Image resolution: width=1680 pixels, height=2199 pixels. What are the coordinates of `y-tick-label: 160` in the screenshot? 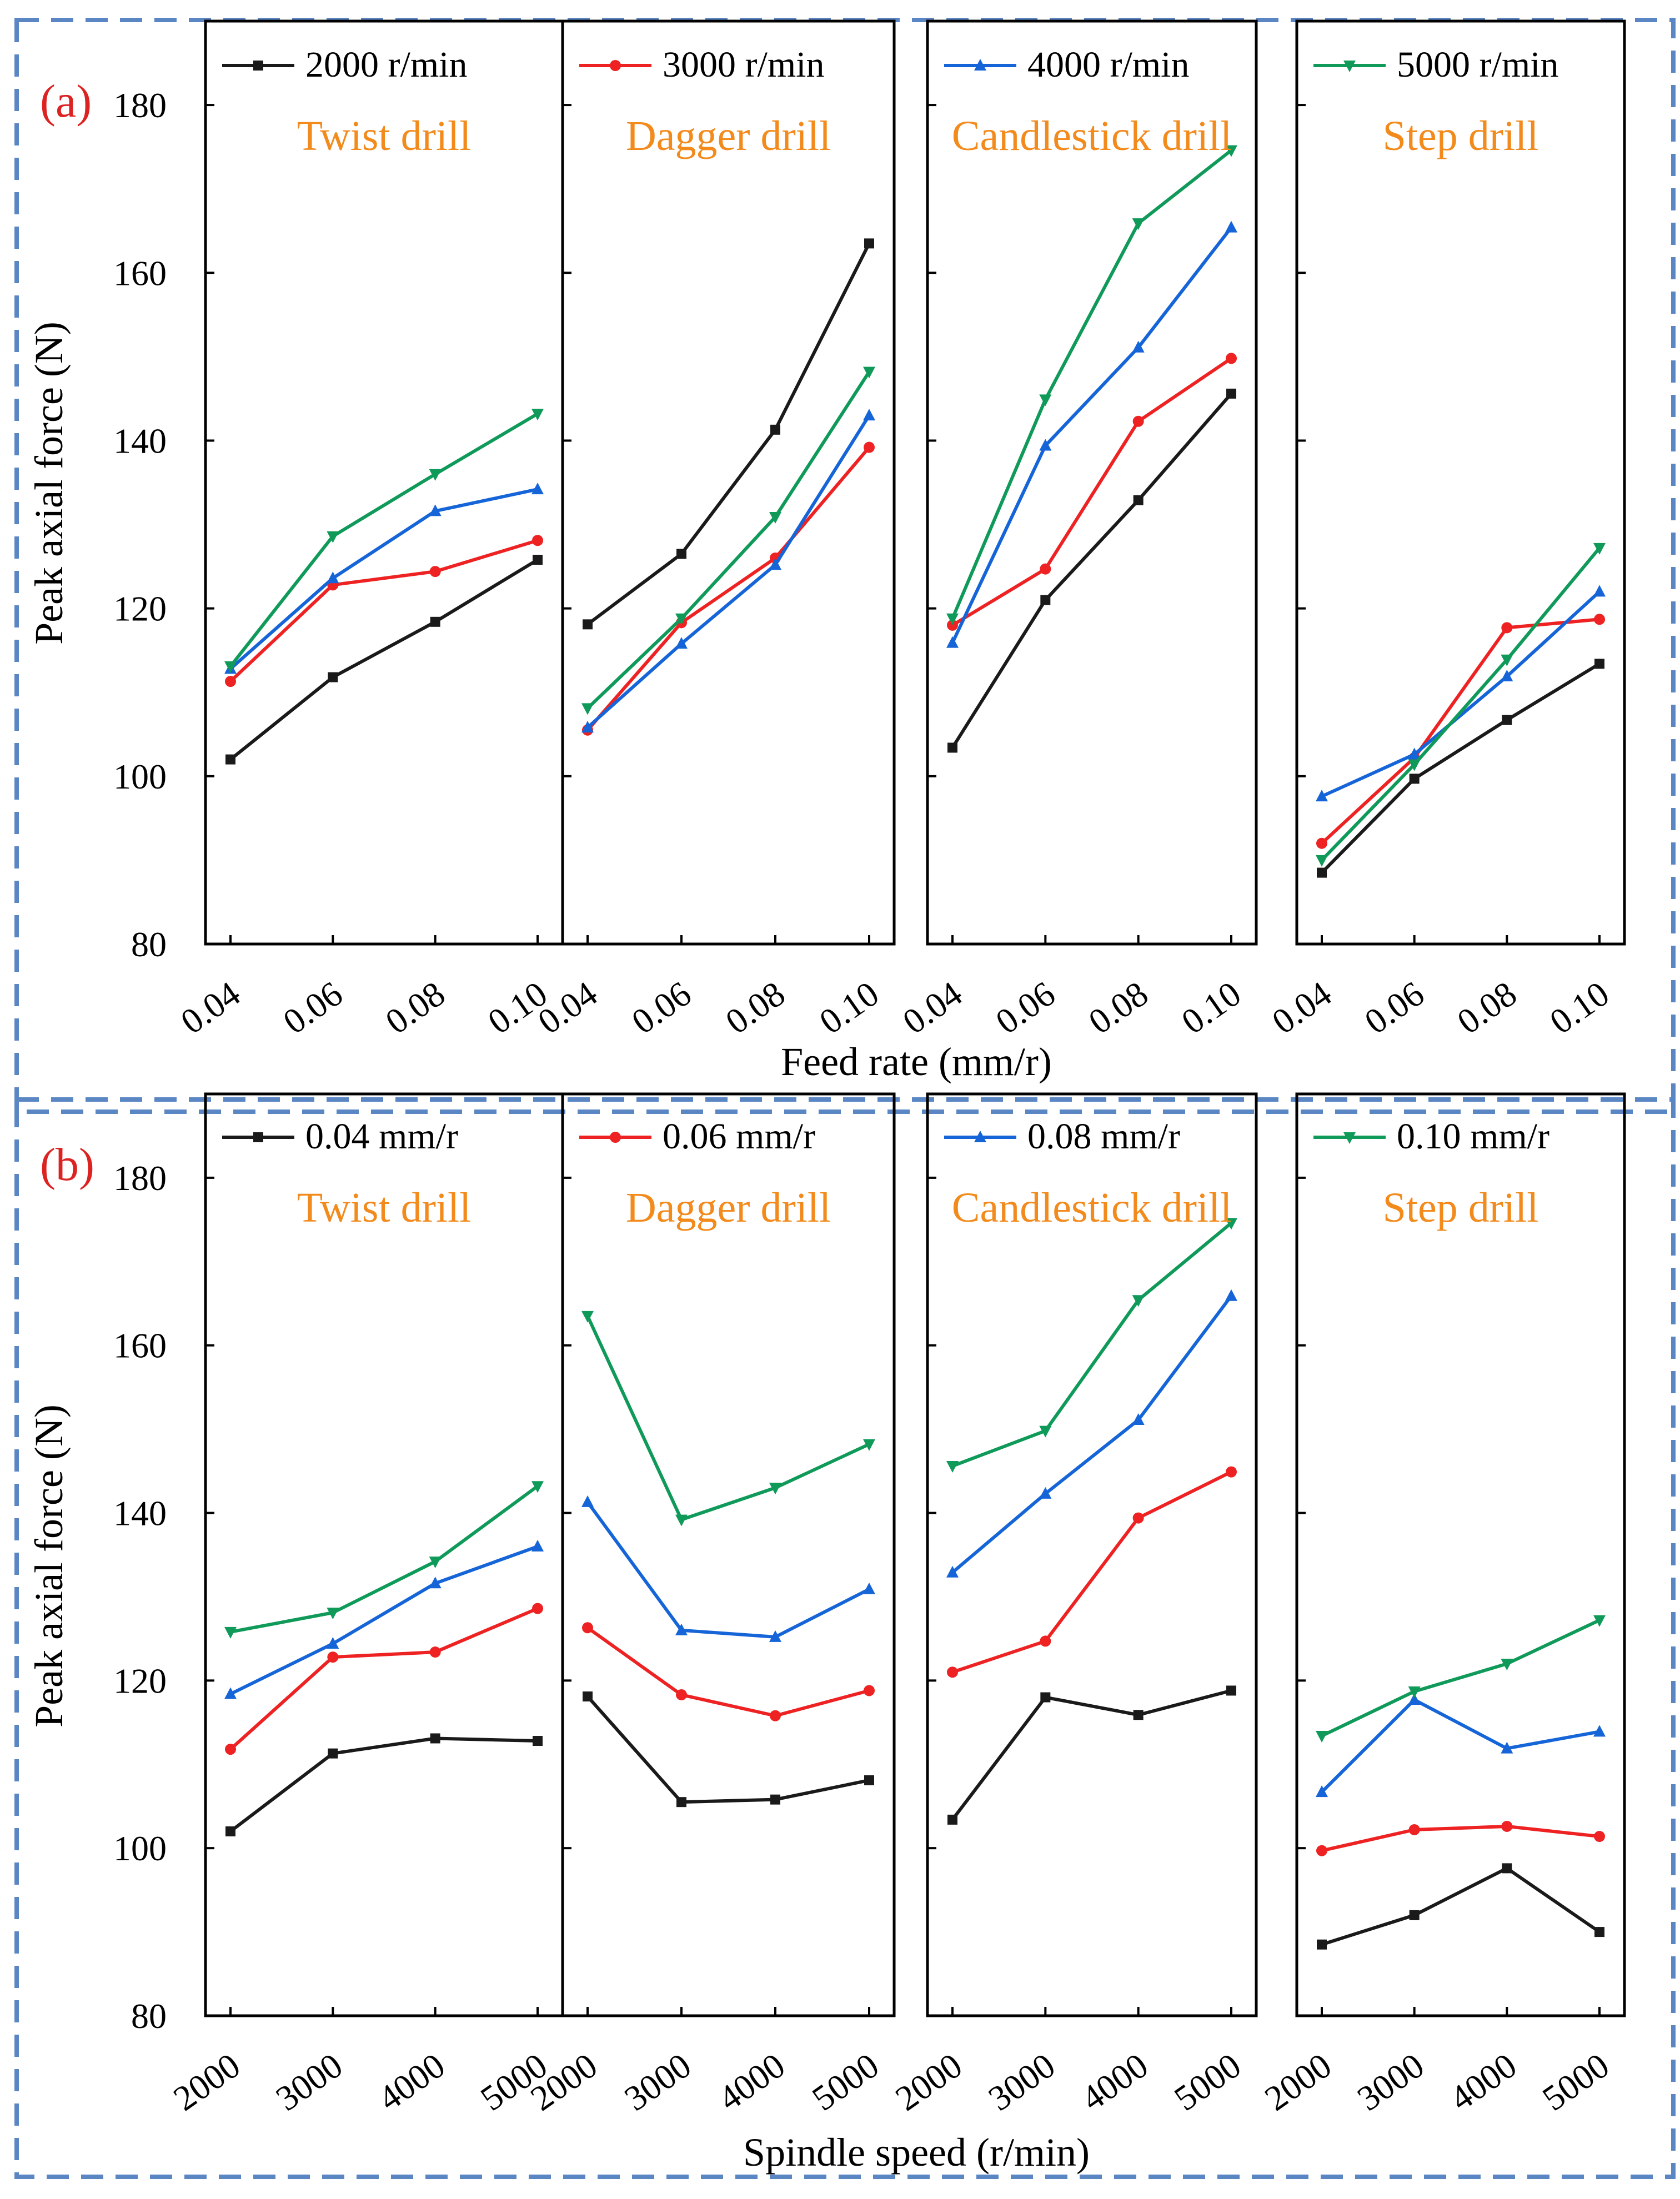 It's located at (140, 1345).